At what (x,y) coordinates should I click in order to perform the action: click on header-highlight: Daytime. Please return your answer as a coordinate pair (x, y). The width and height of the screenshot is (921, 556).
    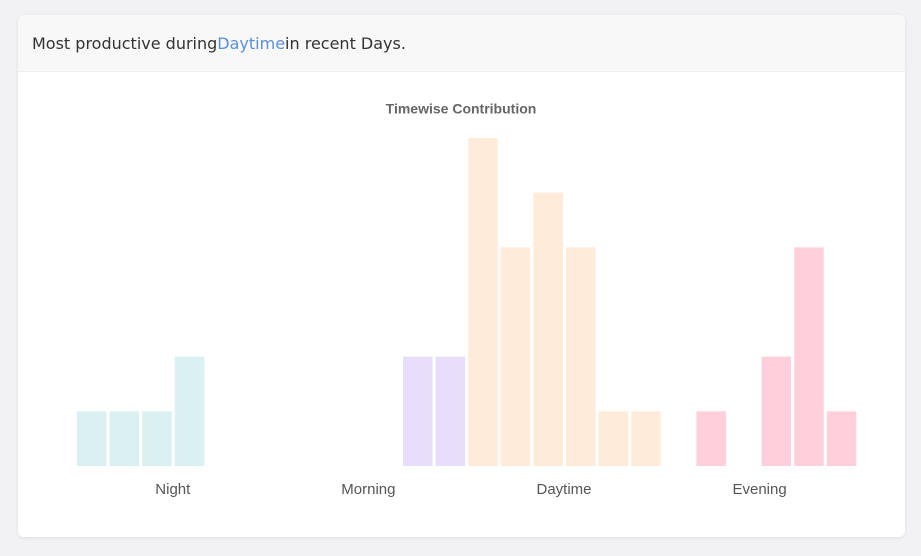
    Looking at the image, I should click on (251, 43).